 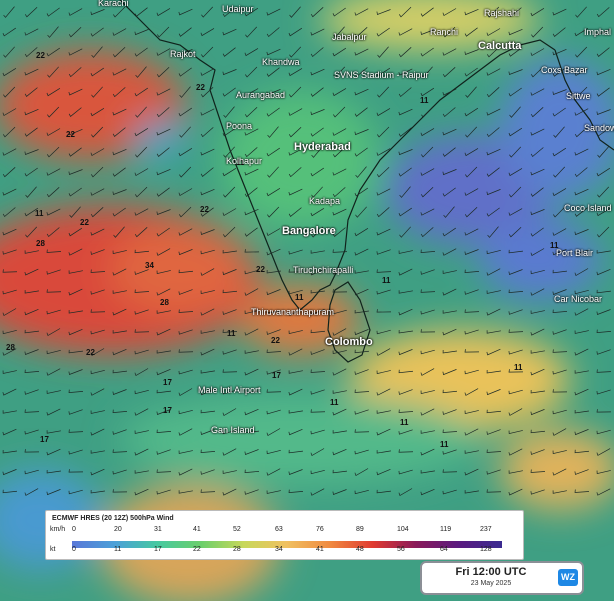 What do you see at coordinates (293, 312) in the screenshot?
I see `city-label: Thiruvananthapuram` at bounding box center [293, 312].